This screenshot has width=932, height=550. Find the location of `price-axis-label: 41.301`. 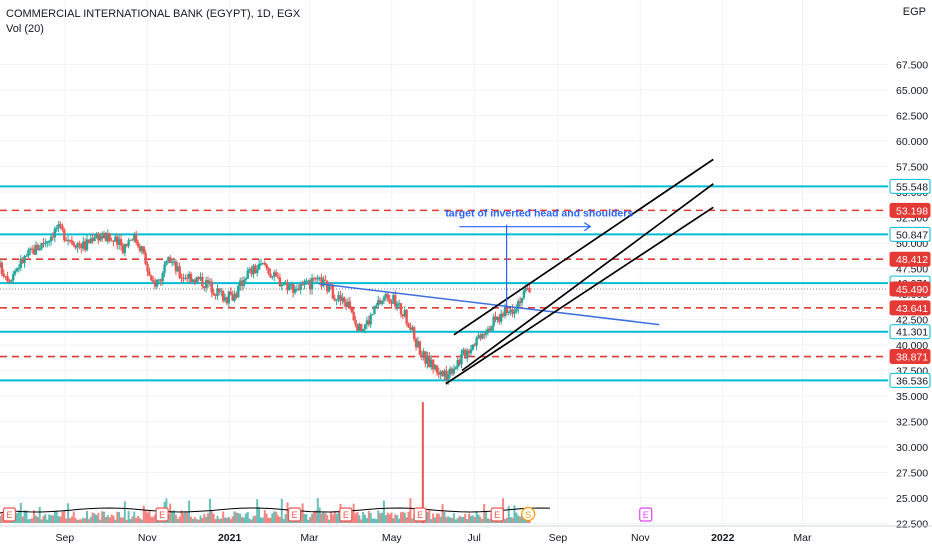

price-axis-label: 41.301 is located at coordinates (910, 332).